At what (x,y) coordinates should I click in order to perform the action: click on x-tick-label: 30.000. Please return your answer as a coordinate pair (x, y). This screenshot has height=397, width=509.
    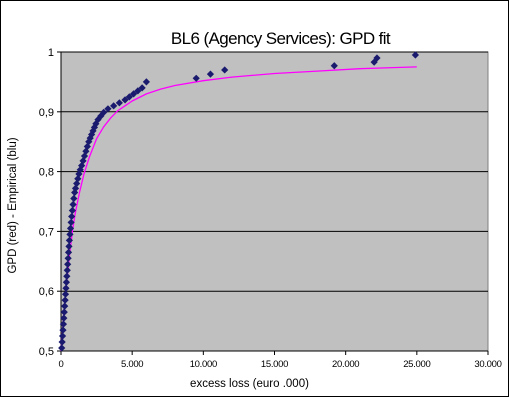
    Looking at the image, I should click on (487, 364).